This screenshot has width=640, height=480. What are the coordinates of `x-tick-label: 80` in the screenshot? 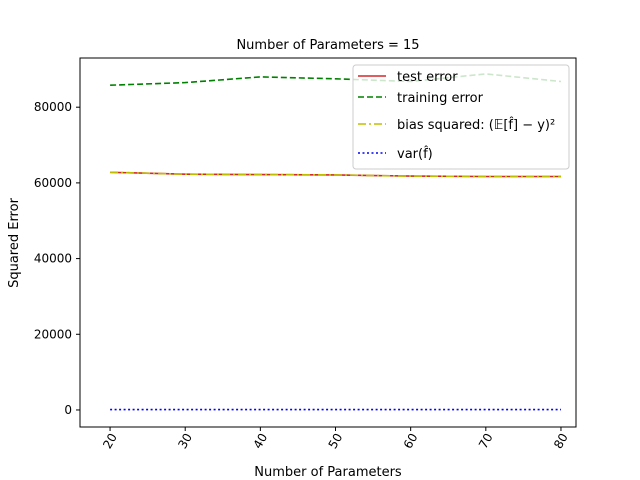 It's located at (561, 441).